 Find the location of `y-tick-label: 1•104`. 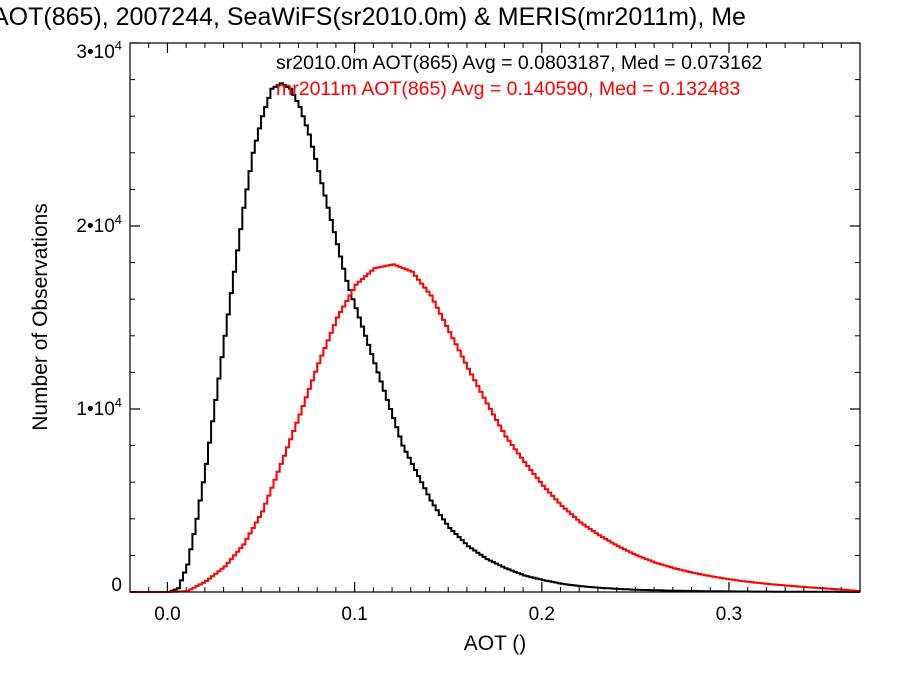

y-tick-label: 1•104 is located at coordinates (99, 407).